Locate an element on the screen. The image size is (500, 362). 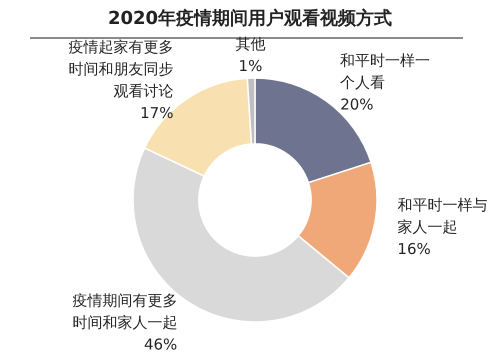
data-label: 20% is located at coordinates (357, 105).